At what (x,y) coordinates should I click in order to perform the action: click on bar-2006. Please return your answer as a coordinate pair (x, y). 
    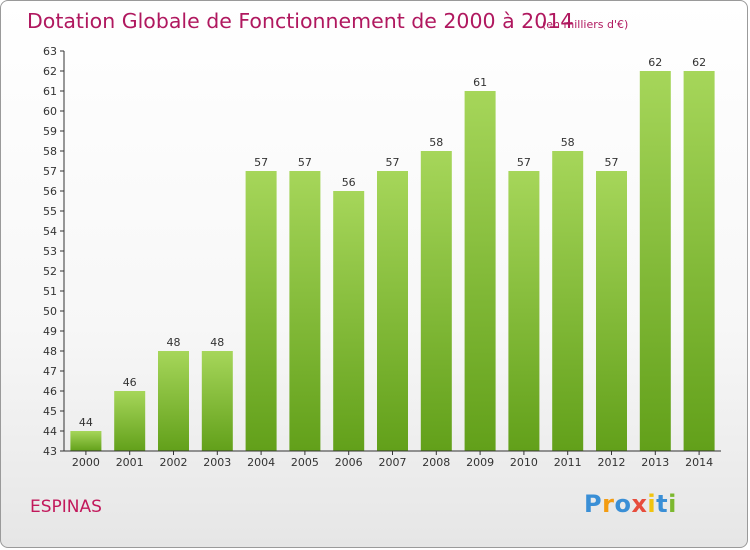
    Looking at the image, I should click on (349, 321).